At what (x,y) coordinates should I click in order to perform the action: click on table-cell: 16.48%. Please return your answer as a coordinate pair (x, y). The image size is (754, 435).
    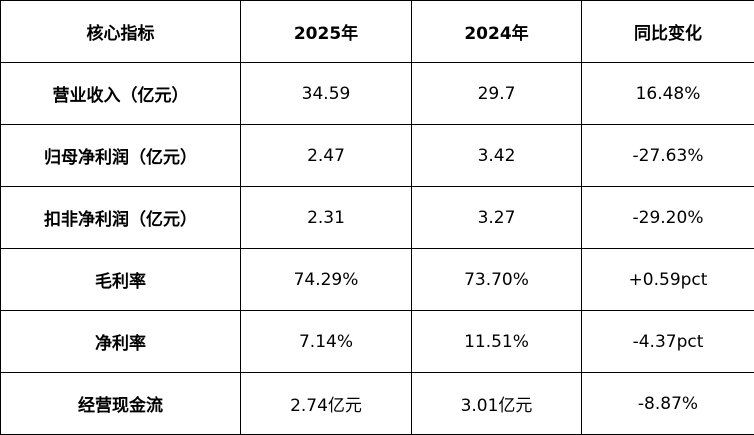
    Looking at the image, I should click on (667, 93).